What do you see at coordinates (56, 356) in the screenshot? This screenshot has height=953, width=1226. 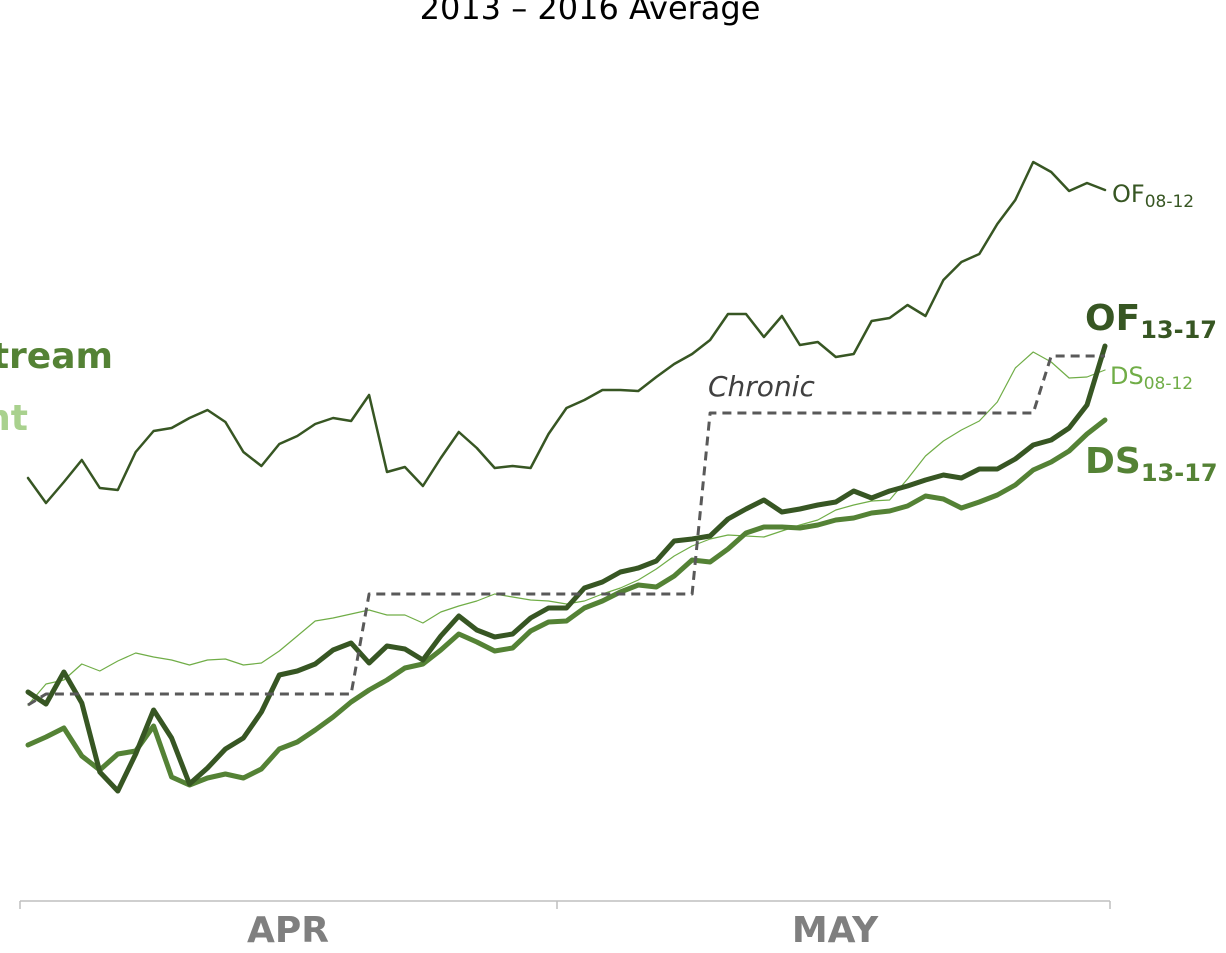 I see `side-label: tream` at bounding box center [56, 356].